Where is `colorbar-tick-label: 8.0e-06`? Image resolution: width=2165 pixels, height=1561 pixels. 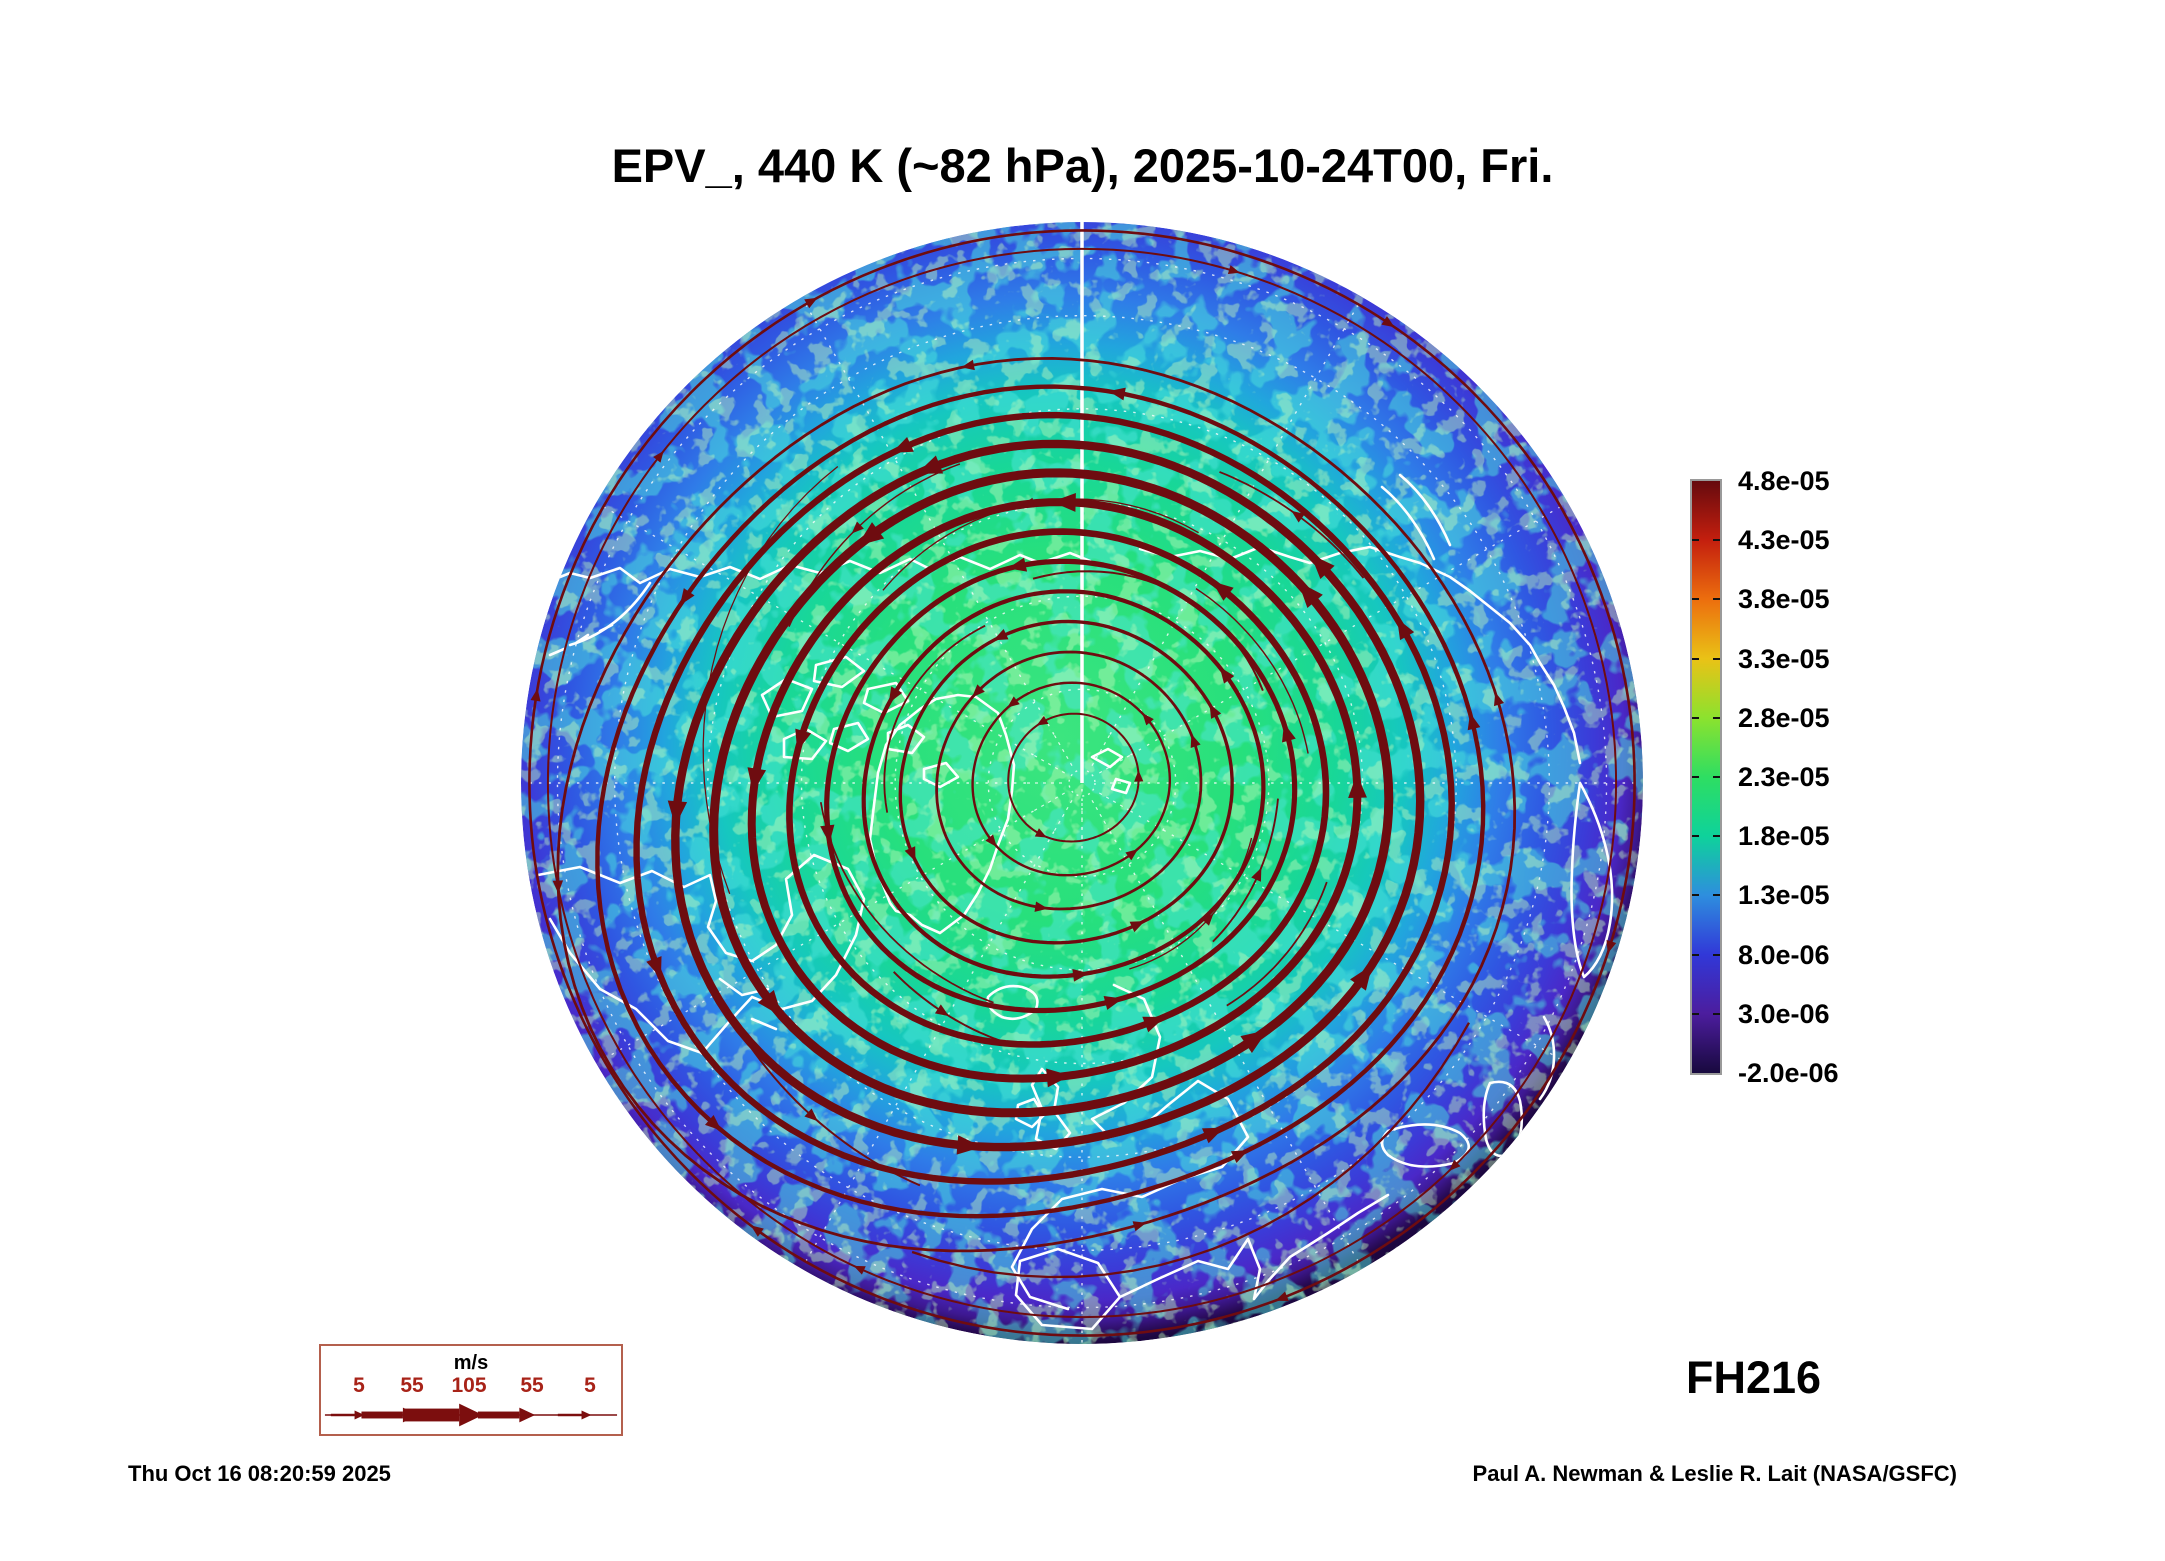 colorbar-tick-label: 8.0e-06 is located at coordinates (1784, 954).